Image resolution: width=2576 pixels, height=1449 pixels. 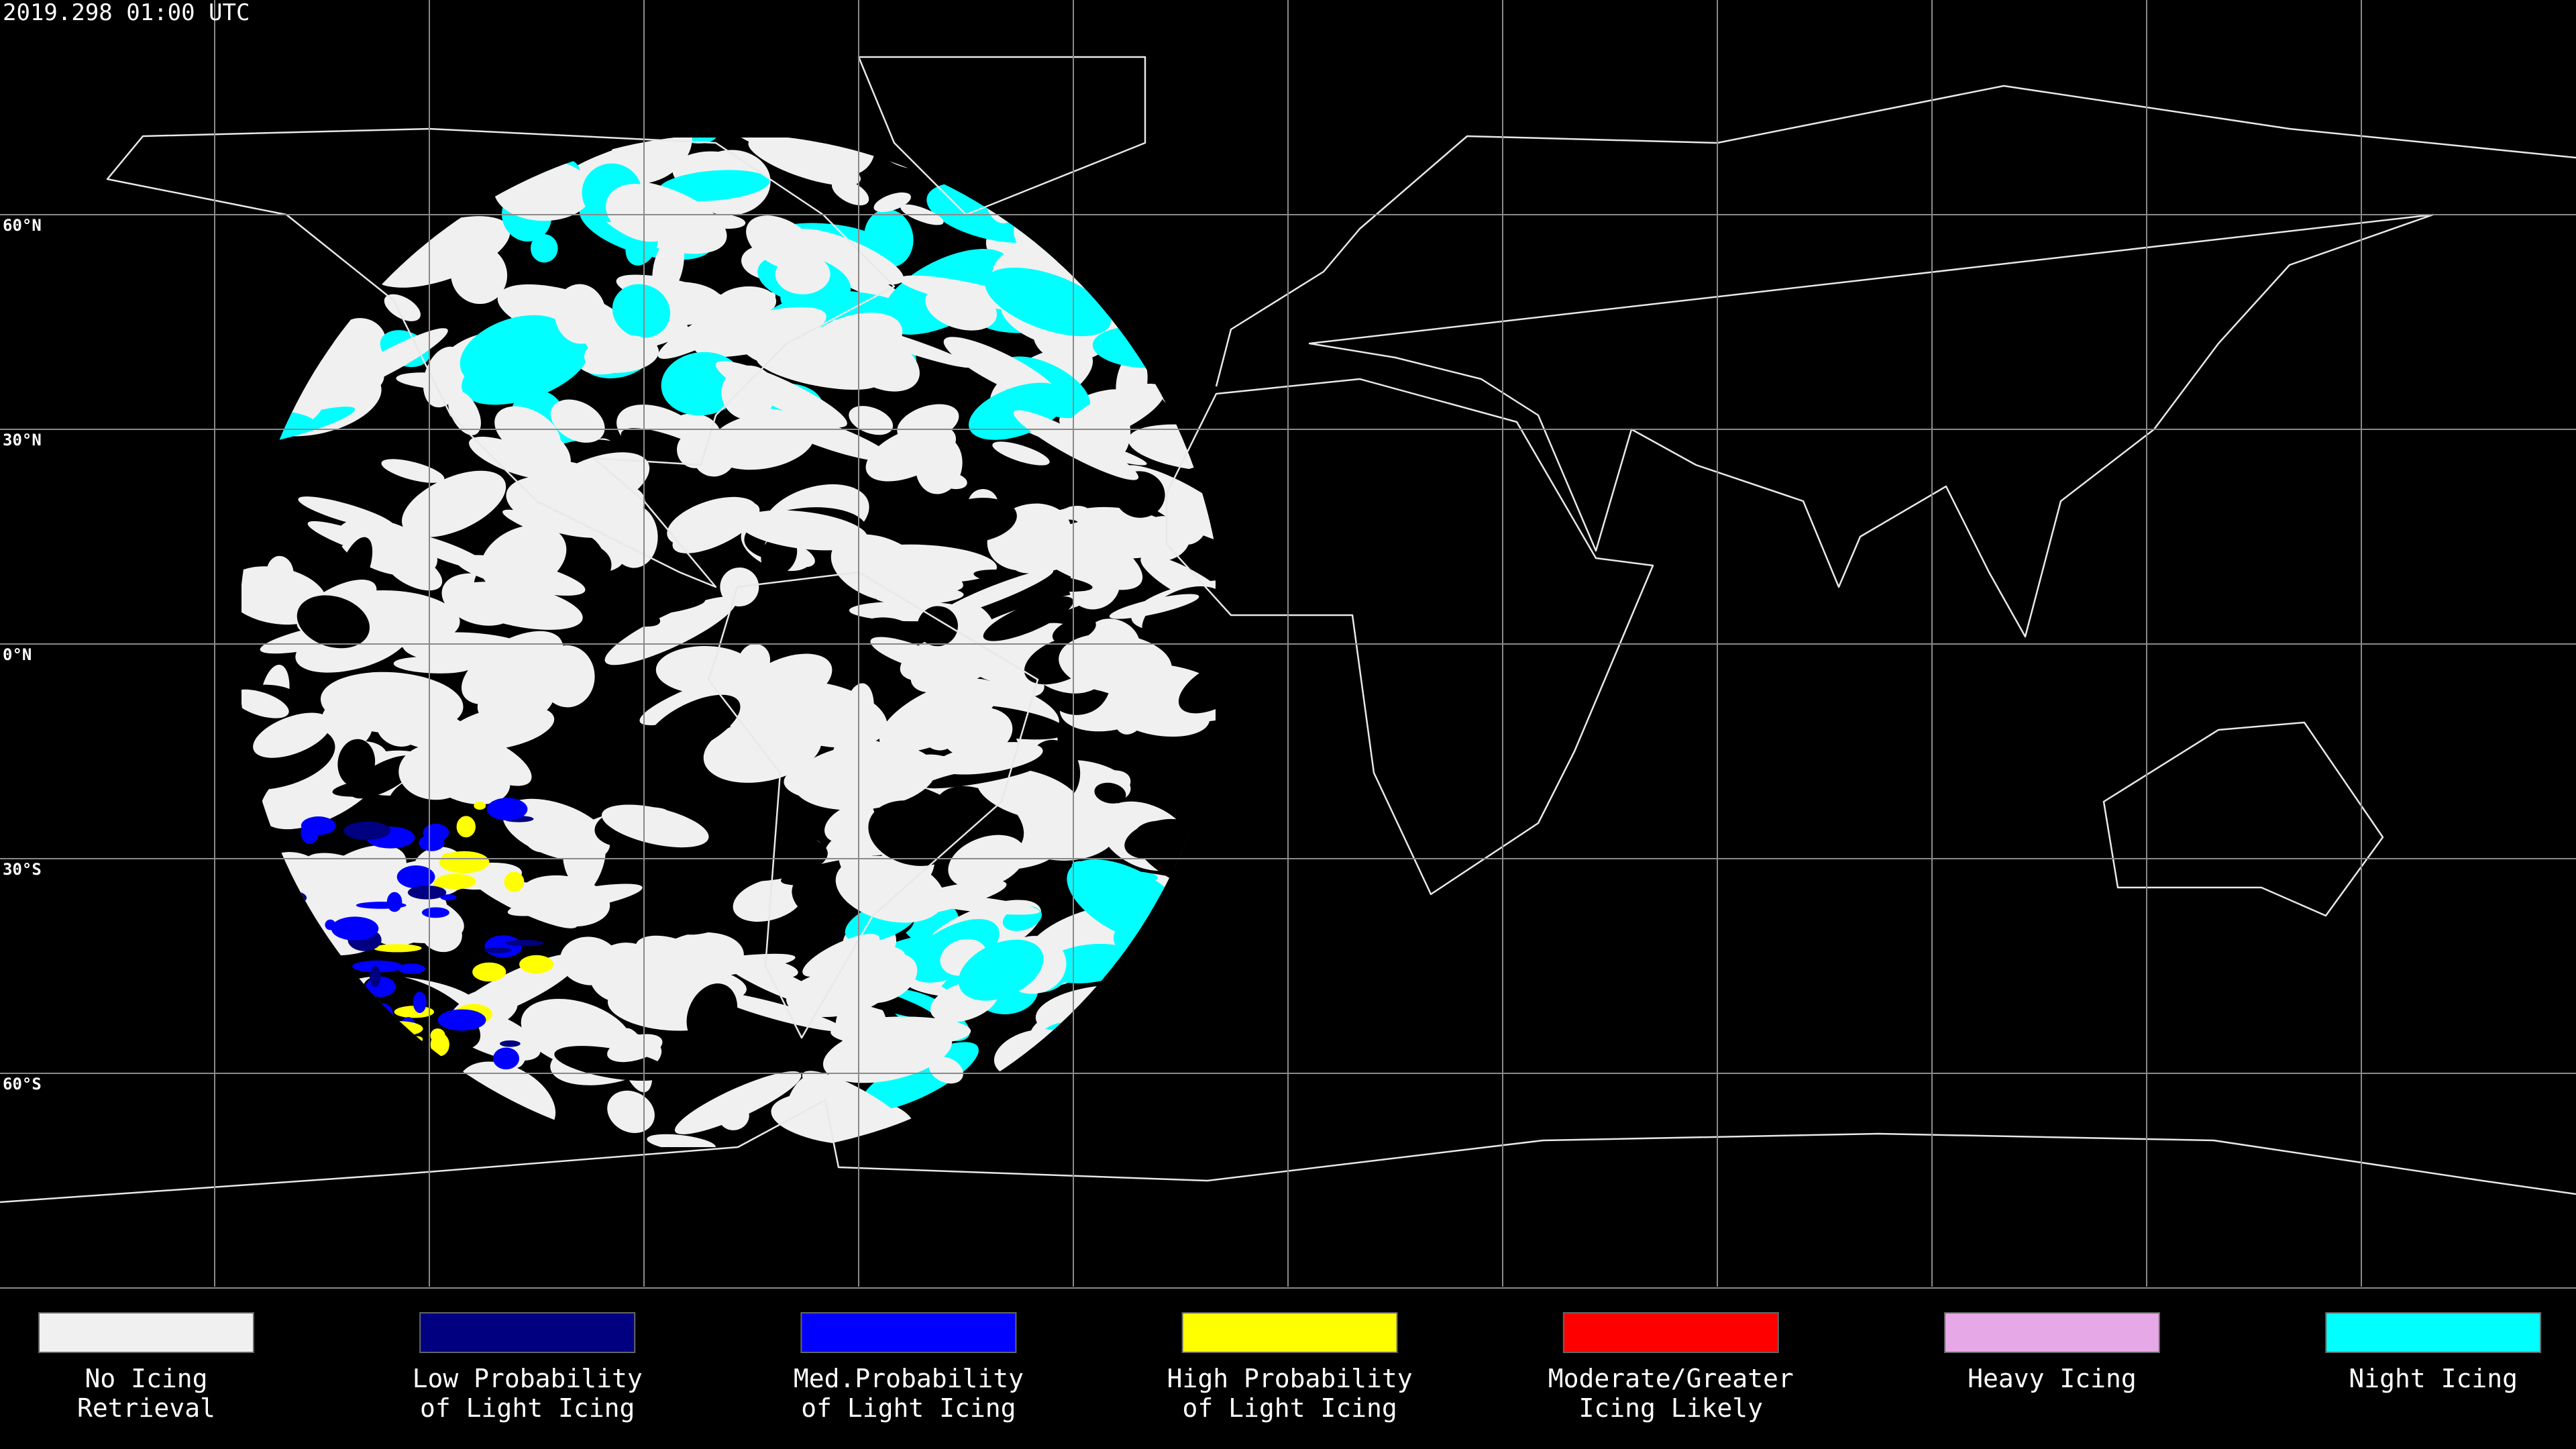 I want to click on australia, so click(x=2243, y=819).